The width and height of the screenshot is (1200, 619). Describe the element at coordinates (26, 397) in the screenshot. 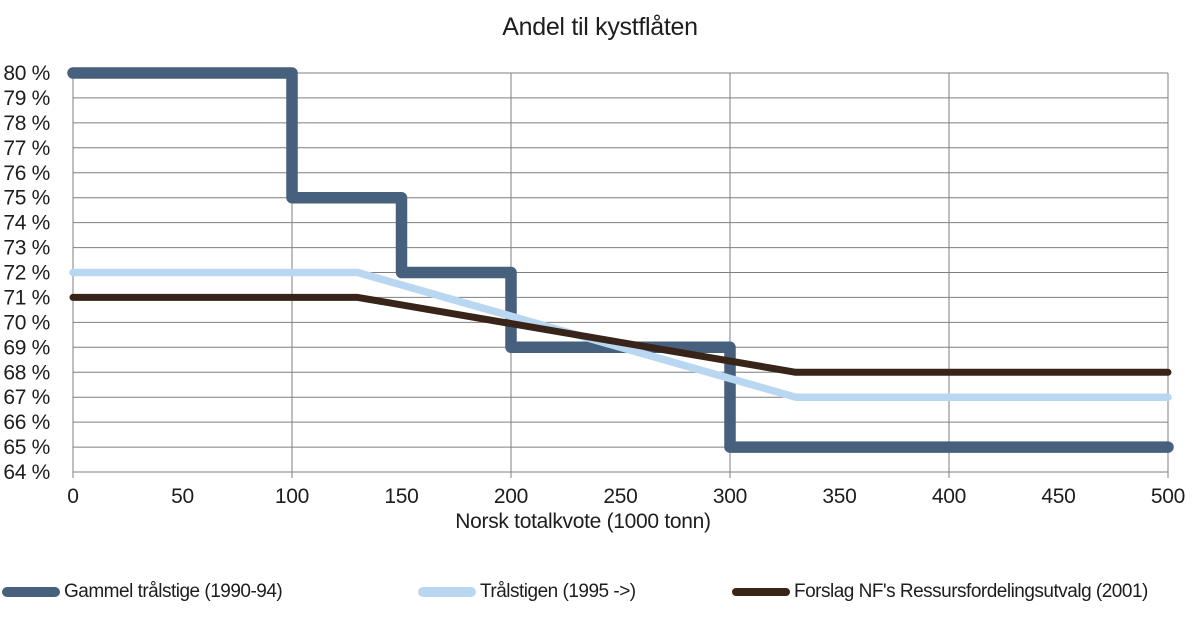

I see `y-tick-label: 67 %` at that location.